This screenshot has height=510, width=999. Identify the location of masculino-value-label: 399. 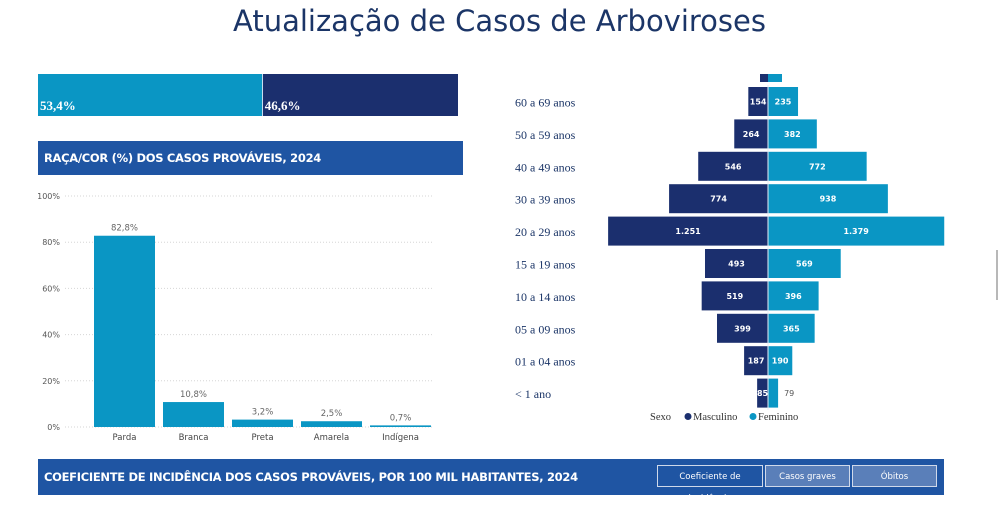
(742, 328).